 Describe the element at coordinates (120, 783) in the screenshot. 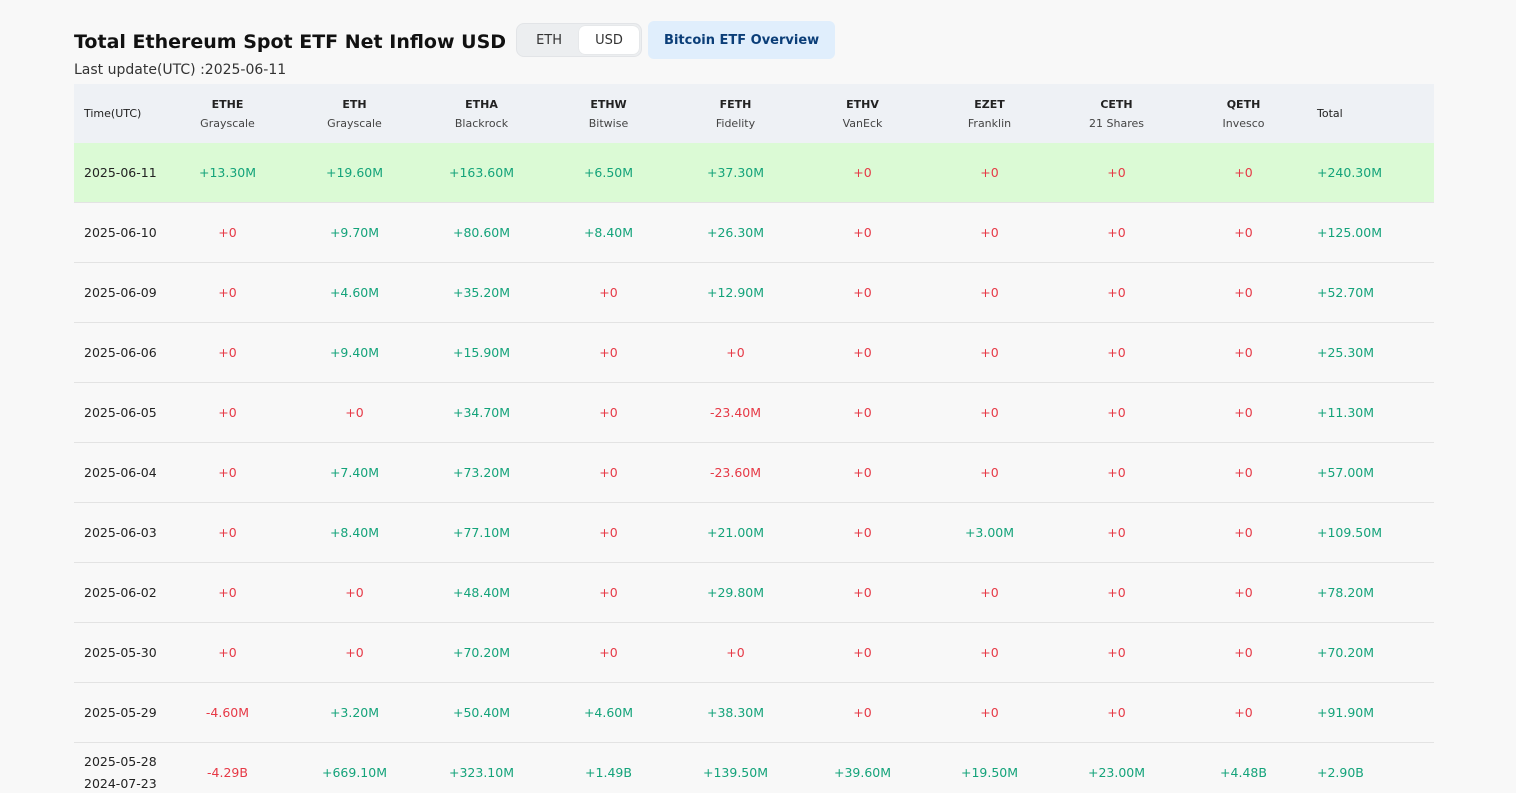

I see `date-text: 2024-07-23` at that location.